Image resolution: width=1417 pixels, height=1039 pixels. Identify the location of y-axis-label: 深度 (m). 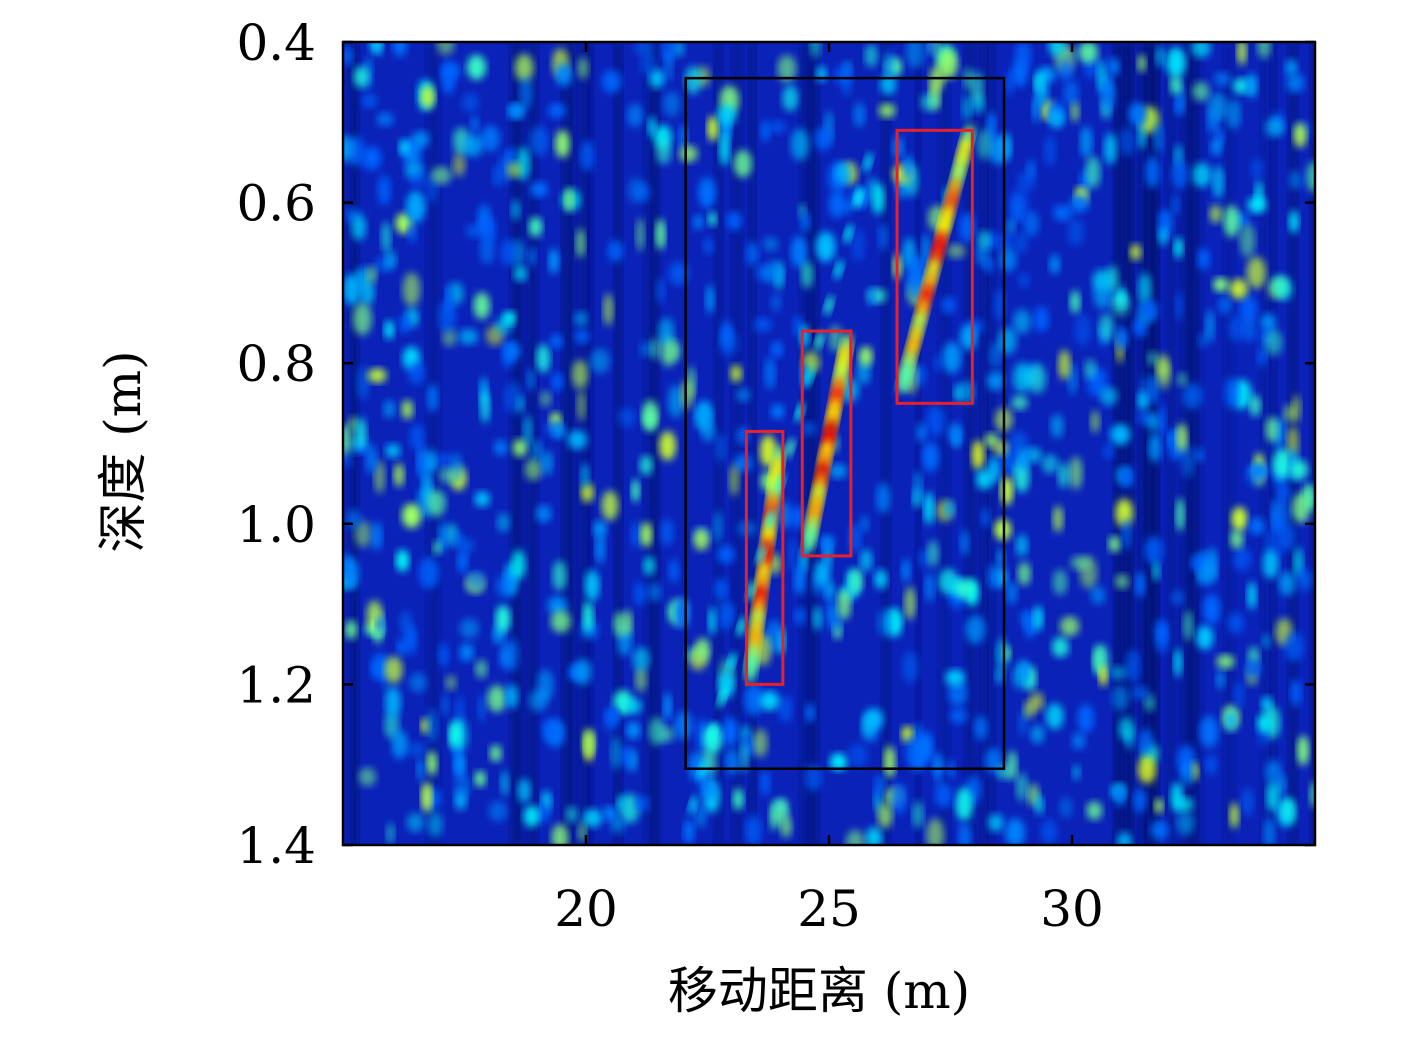
(123, 451).